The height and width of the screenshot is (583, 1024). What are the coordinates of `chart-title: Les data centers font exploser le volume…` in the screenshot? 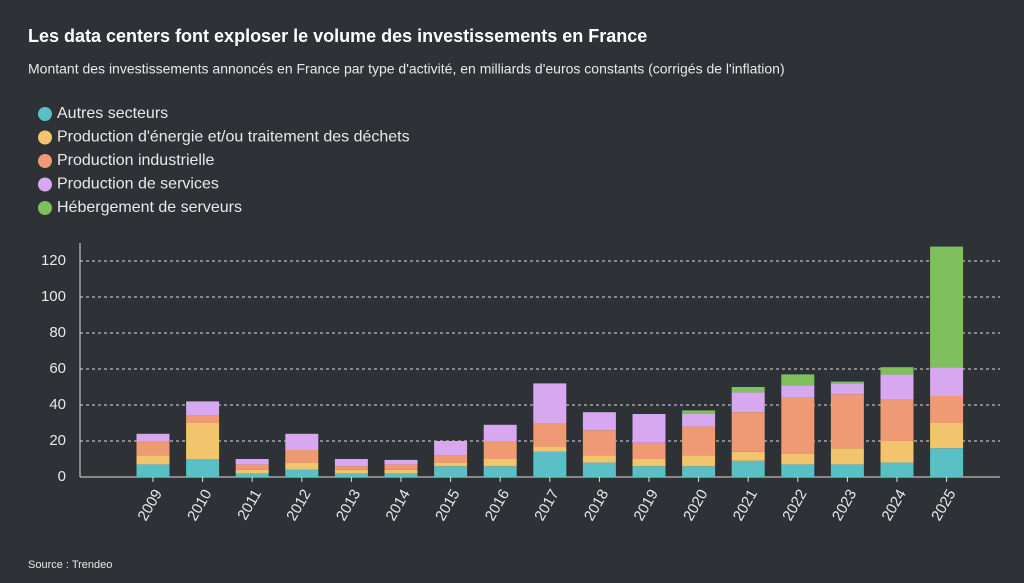 It's located at (337, 36).